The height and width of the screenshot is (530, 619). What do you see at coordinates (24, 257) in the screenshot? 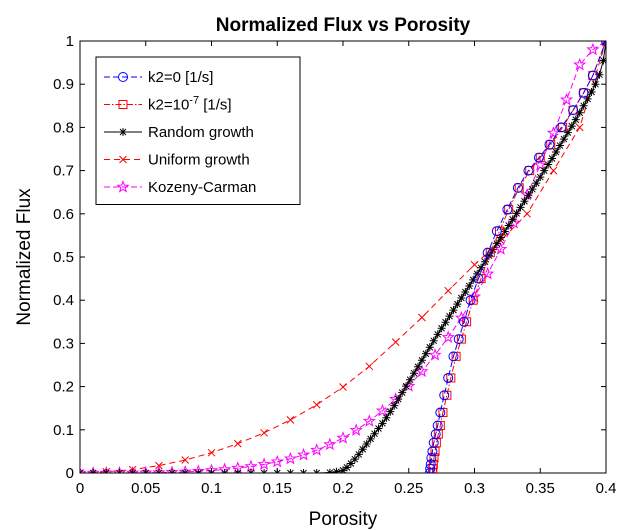
I see `y-axis-label: Normalized Flux` at bounding box center [24, 257].